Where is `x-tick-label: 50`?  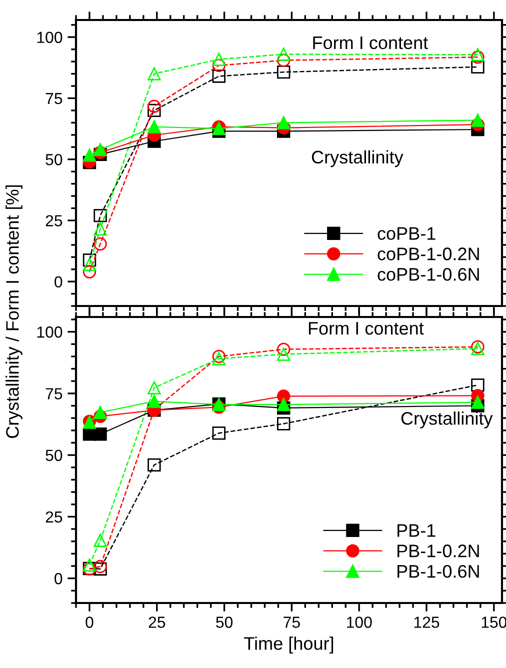
x-tick-label: 50 is located at coordinates (224, 622).